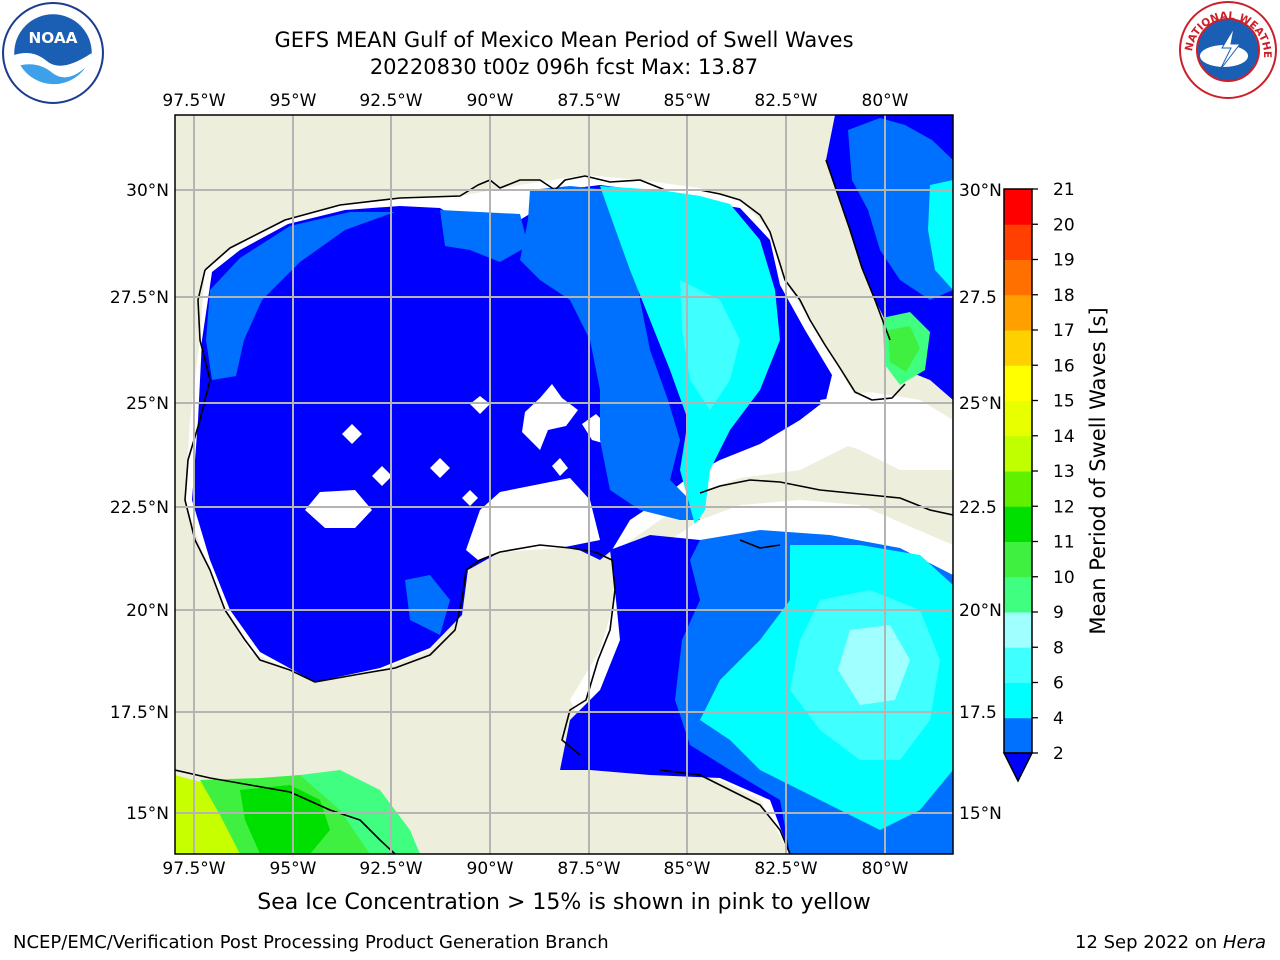  What do you see at coordinates (1064, 437) in the screenshot?
I see `colorbar-tick-label: 14` at bounding box center [1064, 437].